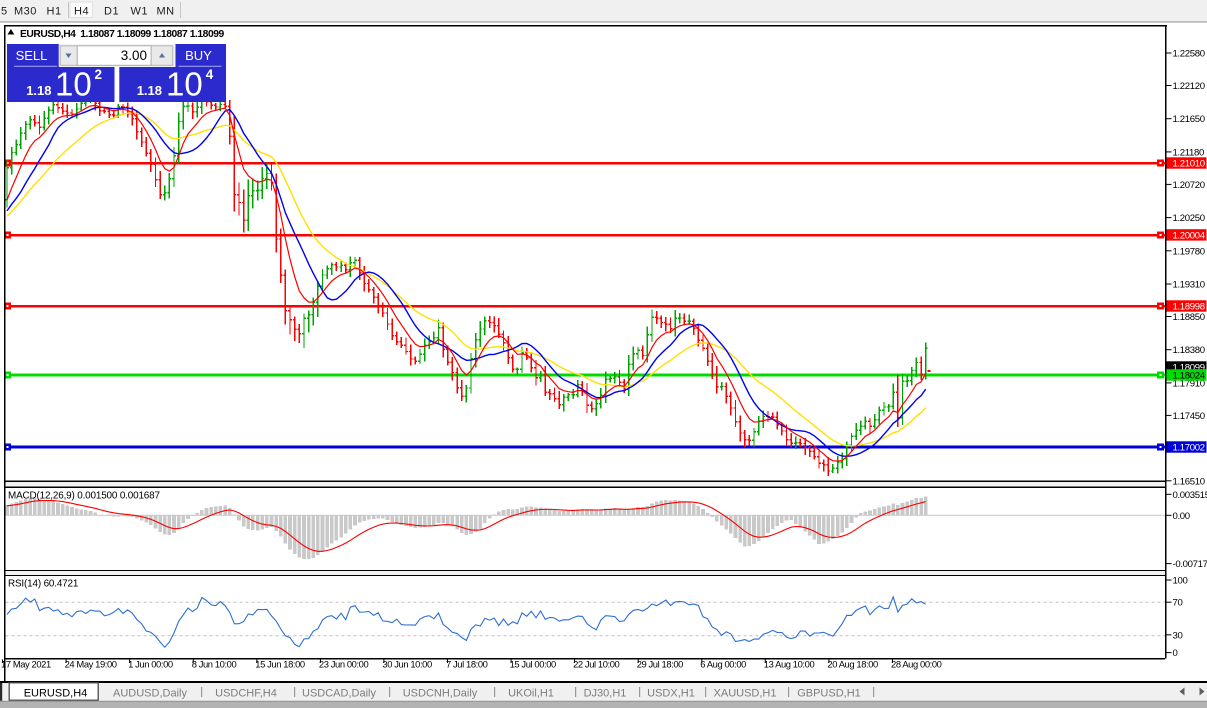 Image resolution: width=1207 pixels, height=708 pixels. I want to click on svg-text: 28 Aug 00:00, so click(916, 664).